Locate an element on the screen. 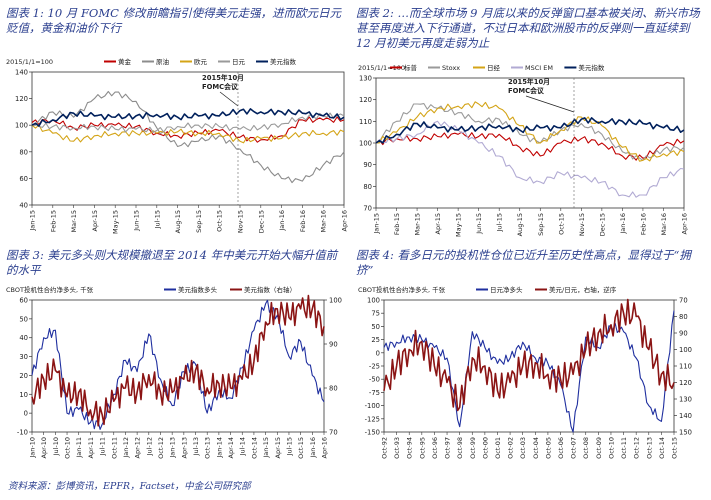  x-tick-label: Oct-06 is located at coordinates (561, 448).